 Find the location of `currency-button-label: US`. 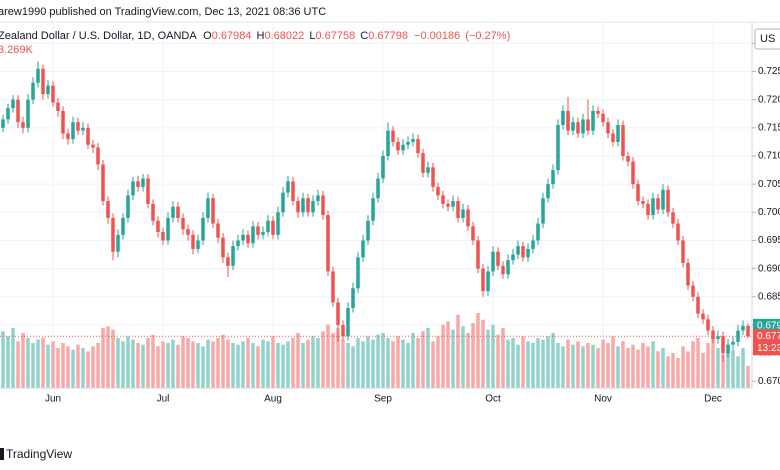

currency-button-label: US is located at coordinates (767, 39).